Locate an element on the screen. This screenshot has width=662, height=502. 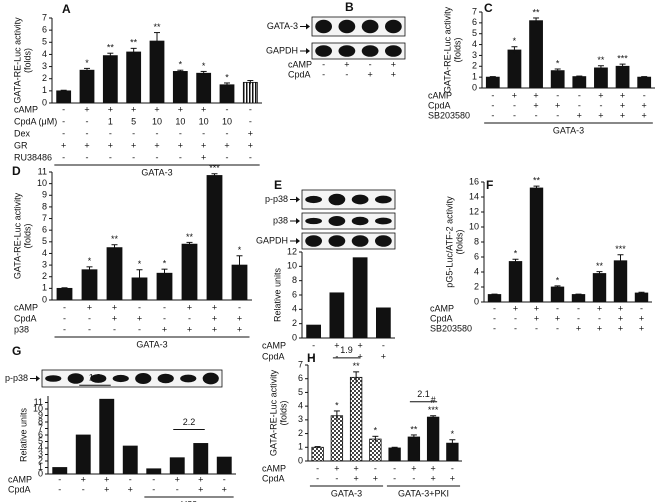
y-axis-label: Relative units is located at coordinates (277, 294).